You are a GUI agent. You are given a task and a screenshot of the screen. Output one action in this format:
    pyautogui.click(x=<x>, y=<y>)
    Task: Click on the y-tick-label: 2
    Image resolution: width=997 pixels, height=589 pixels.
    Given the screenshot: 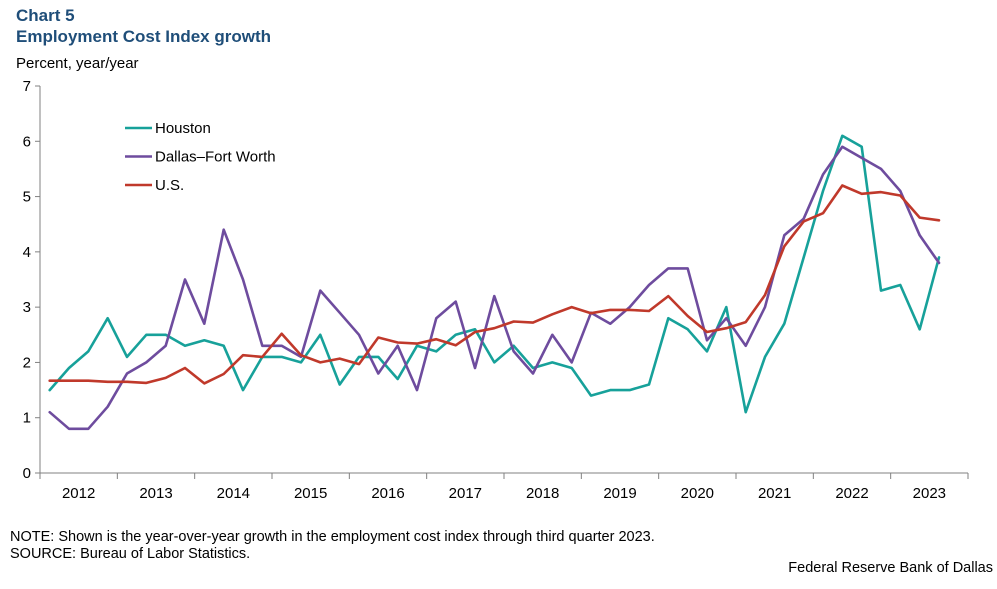 What is the action you would take?
    pyautogui.click(x=27, y=362)
    